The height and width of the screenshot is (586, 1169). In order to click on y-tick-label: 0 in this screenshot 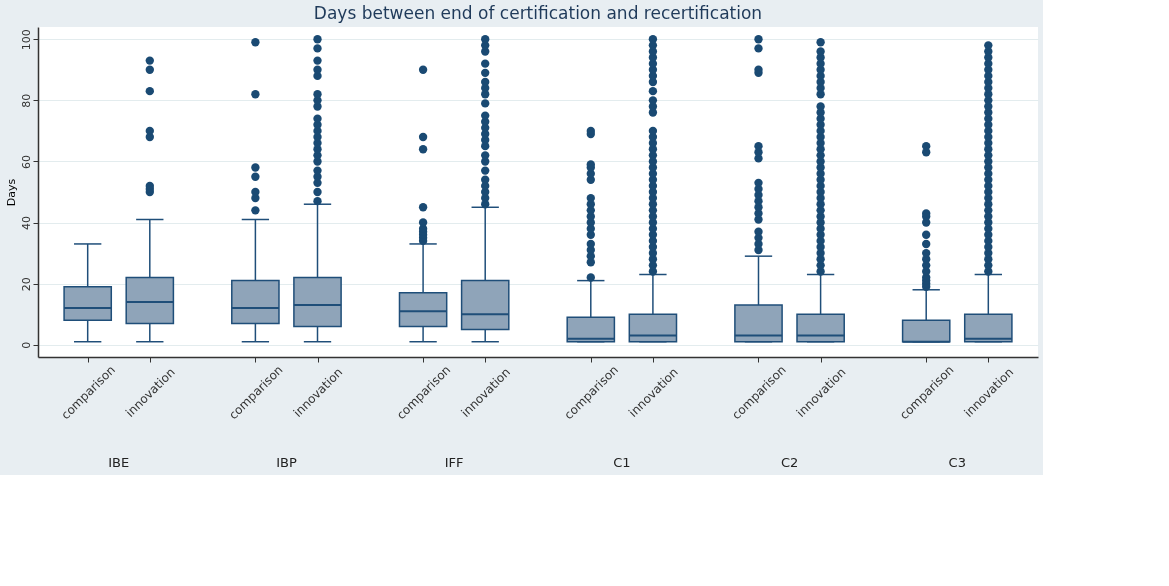, I will do `click(26, 345)`.